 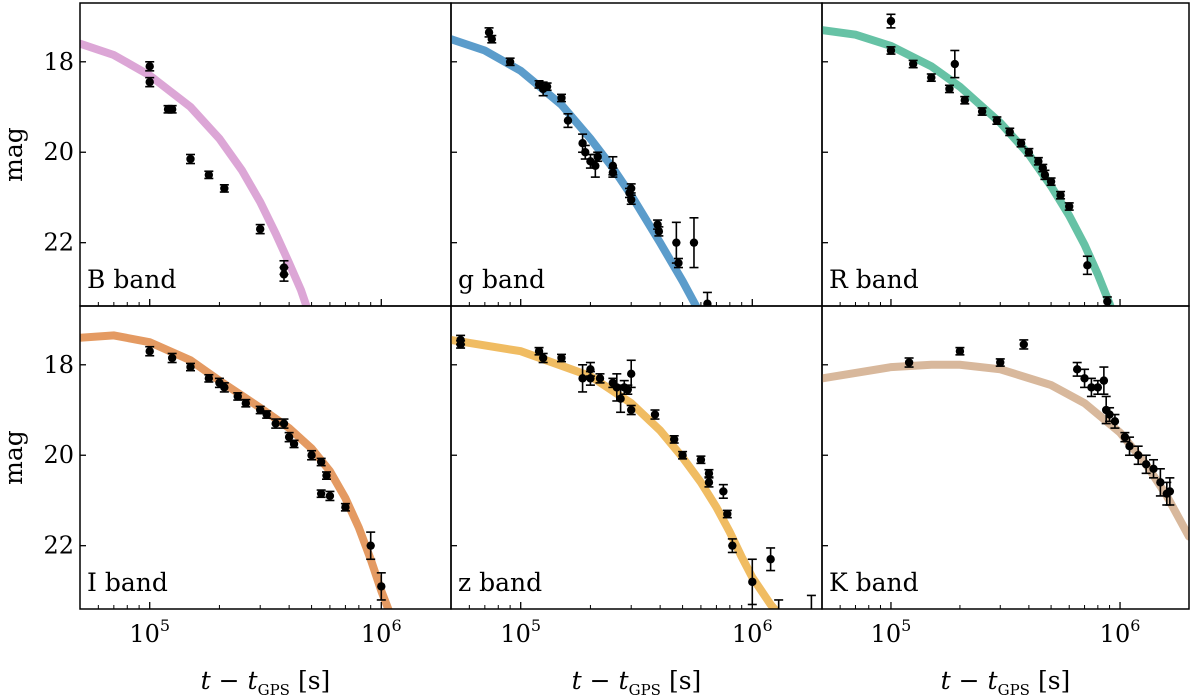 I want to click on panel-label: R band, so click(x=874, y=279).